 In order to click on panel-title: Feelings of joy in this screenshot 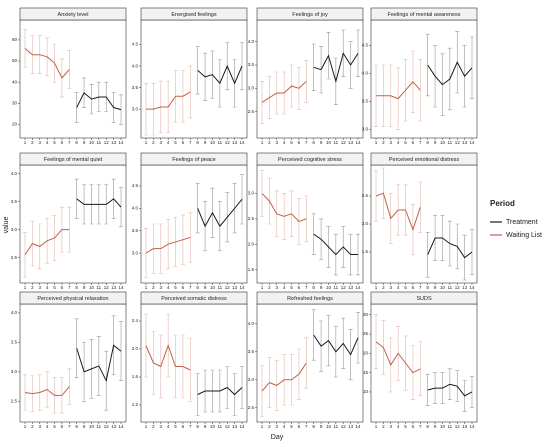, I will do `click(310, 15)`.